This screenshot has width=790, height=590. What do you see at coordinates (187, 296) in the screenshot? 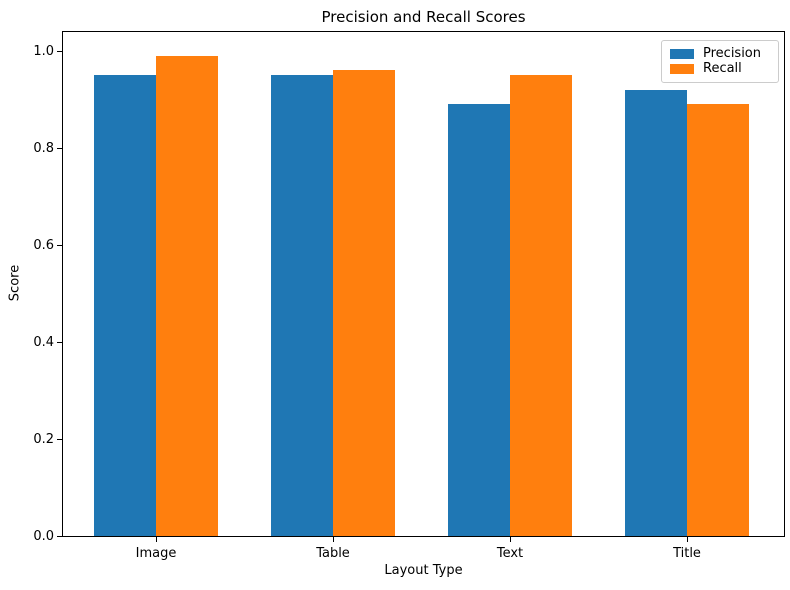
I see `bar-recall-image` at bounding box center [187, 296].